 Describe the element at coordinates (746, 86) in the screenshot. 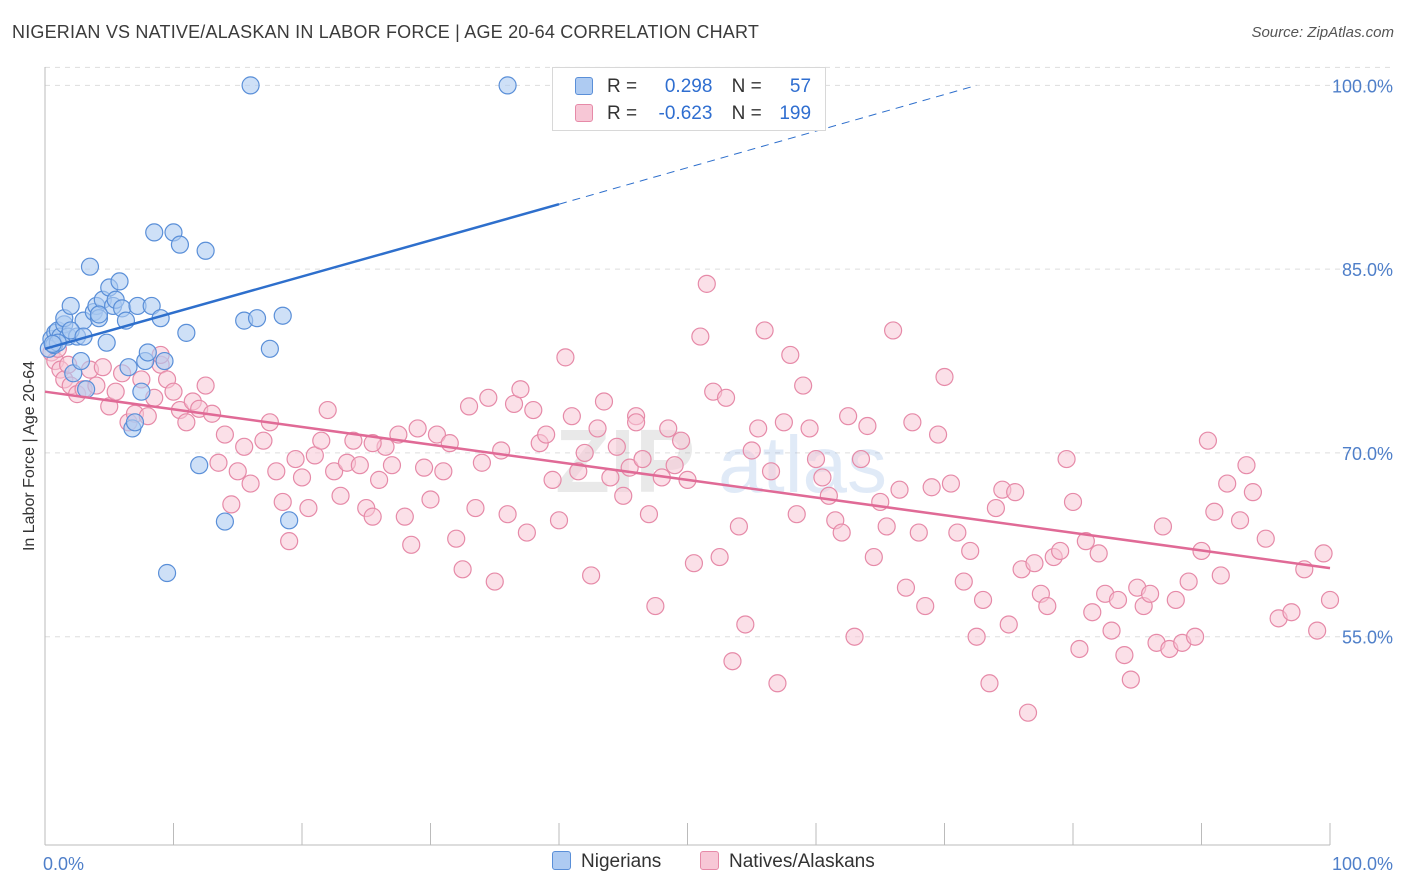

I see `n-label: N =` at that location.